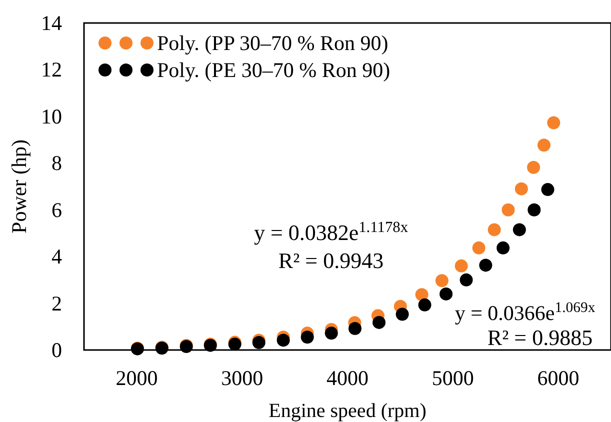 The image size is (611, 422). I want to click on x-tick-label: 5000, so click(453, 378).